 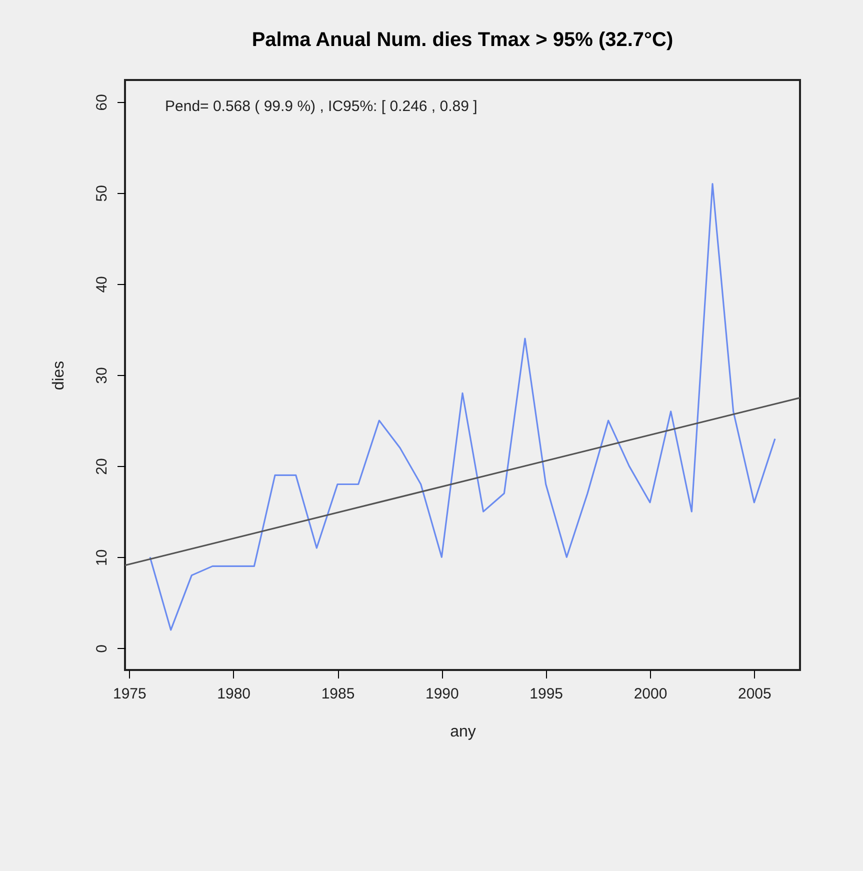 What do you see at coordinates (442, 694) in the screenshot?
I see `x-tick-label: 1990` at bounding box center [442, 694].